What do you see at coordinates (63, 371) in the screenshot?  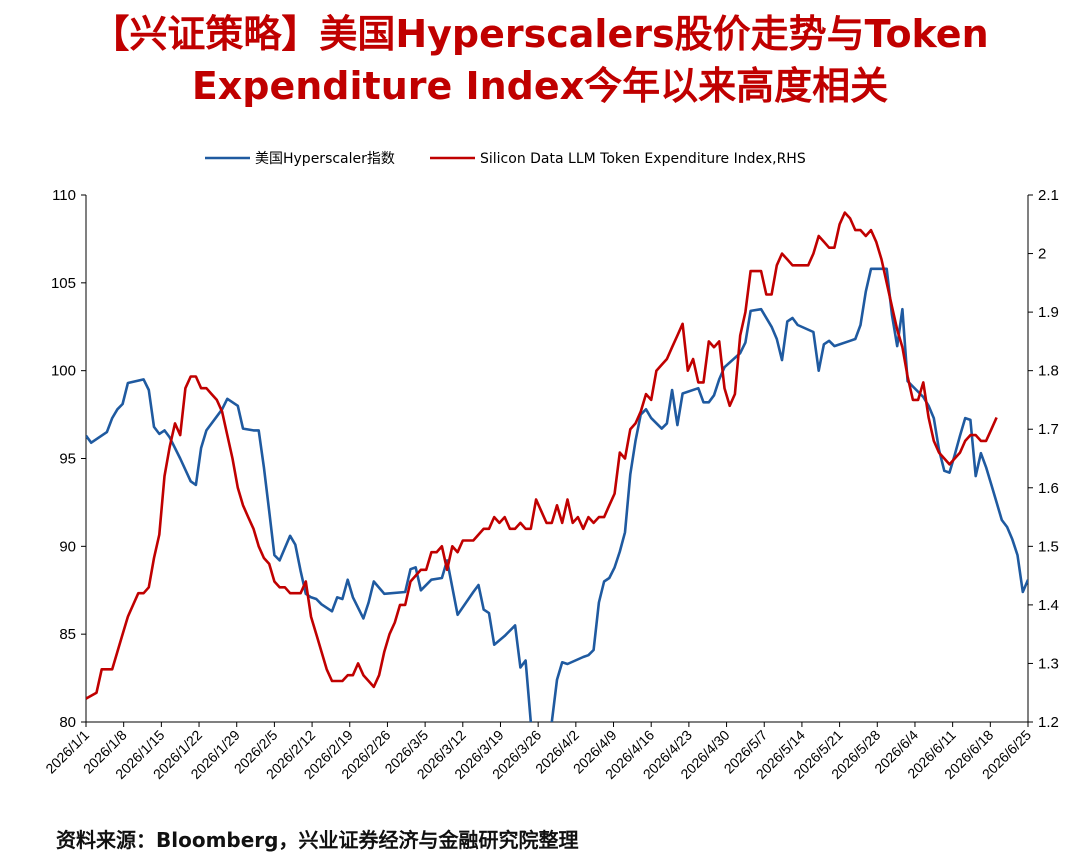 I see `y-left-tick-label: 100` at bounding box center [63, 371].